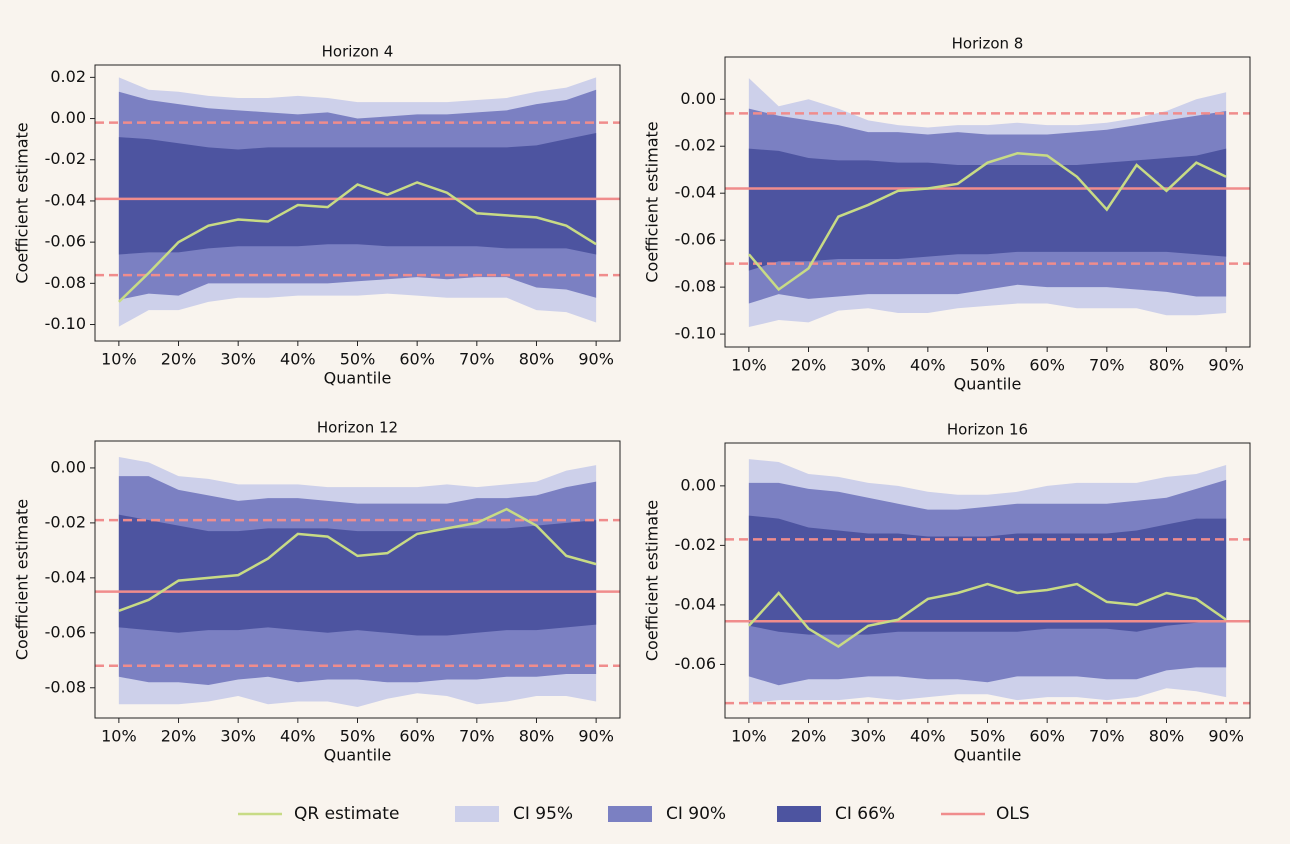 Image resolution: width=1290 pixels, height=844 pixels. What do you see at coordinates (357, 428) in the screenshot?
I see `subplot-title: Horizon 12` at bounding box center [357, 428].